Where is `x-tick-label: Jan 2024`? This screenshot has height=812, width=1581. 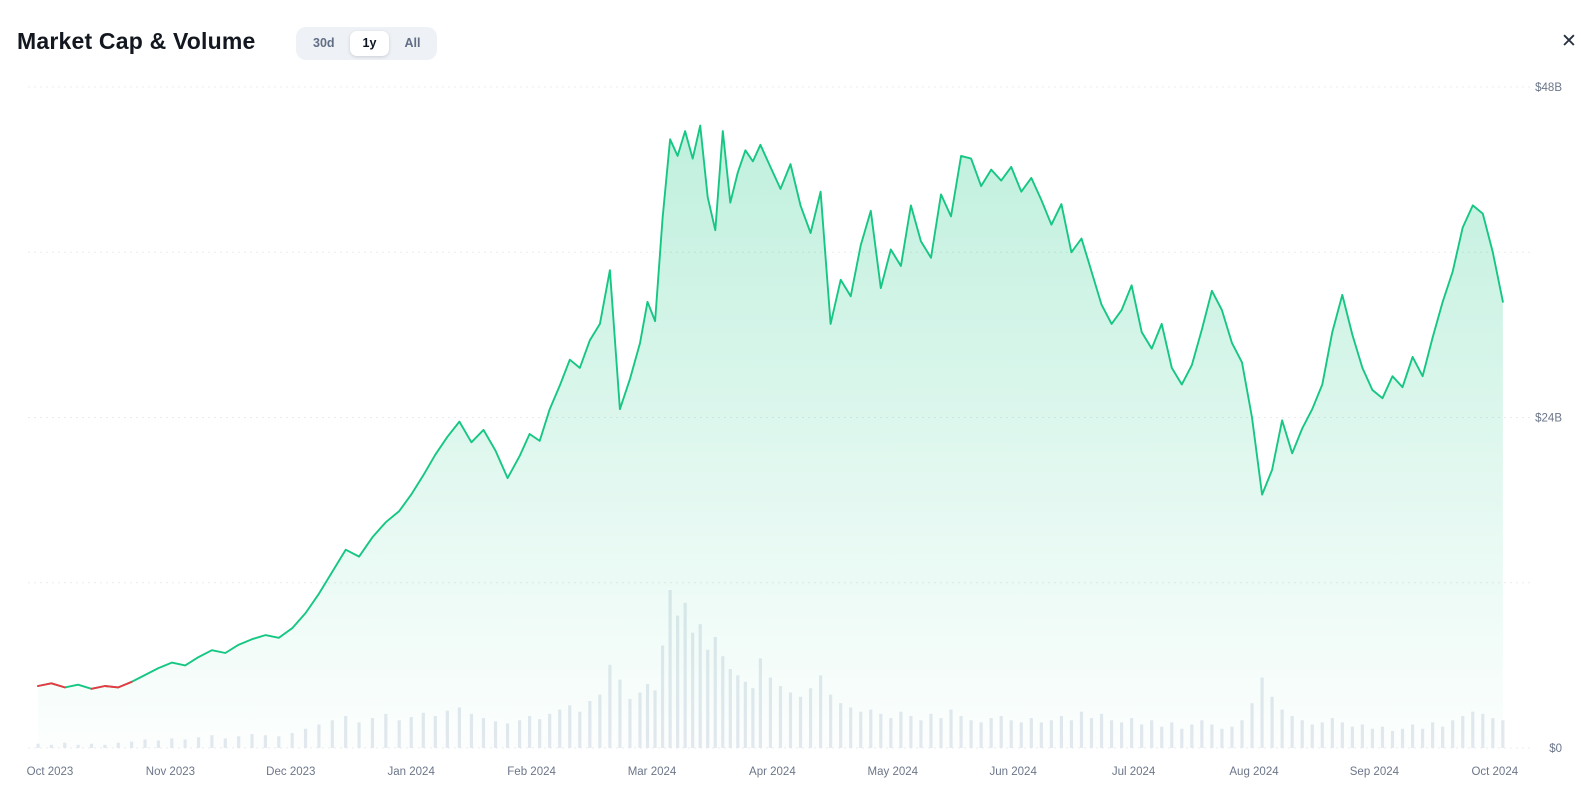 x-tick-label: Jan 2024 is located at coordinates (412, 772).